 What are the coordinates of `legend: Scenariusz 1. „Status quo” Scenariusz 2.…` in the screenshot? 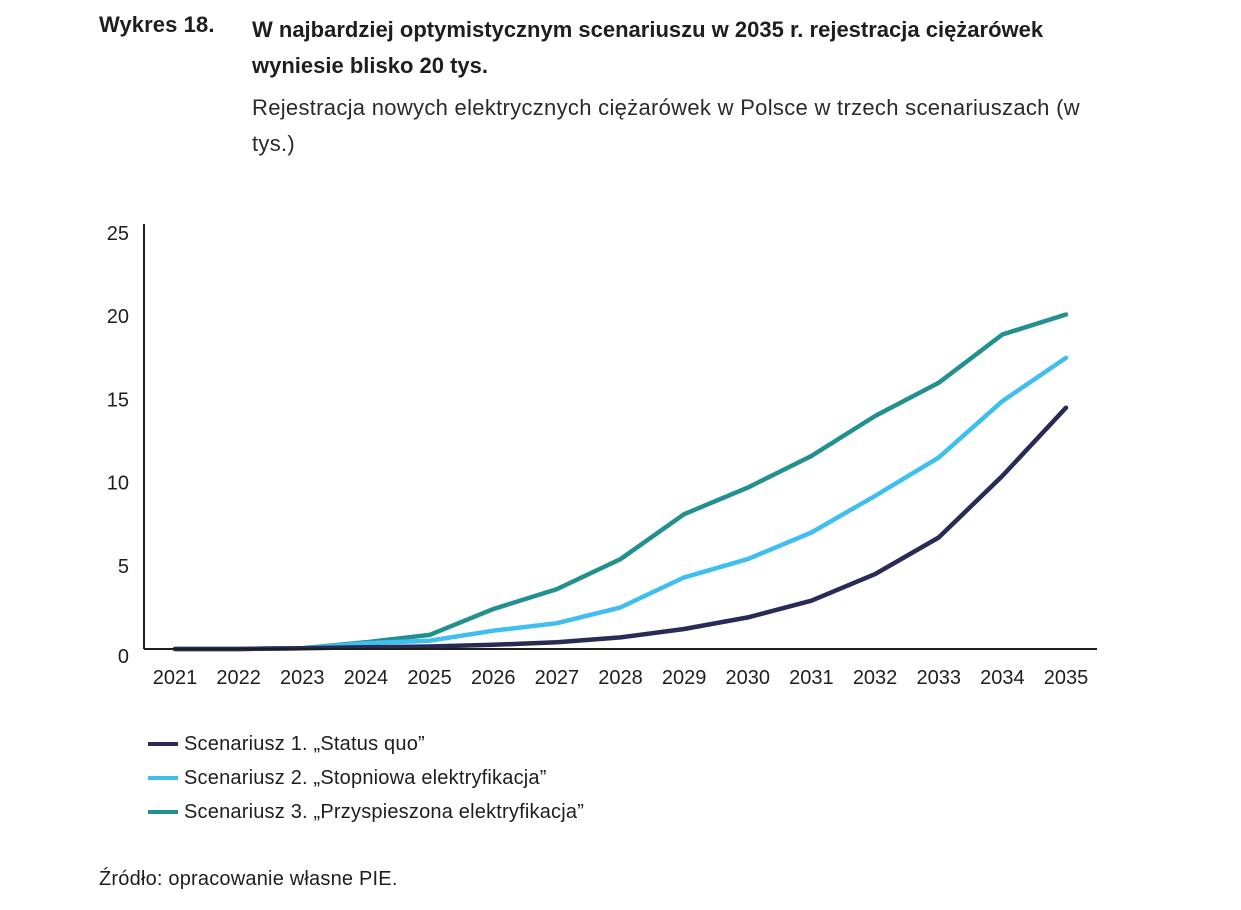 It's located at (366, 778).